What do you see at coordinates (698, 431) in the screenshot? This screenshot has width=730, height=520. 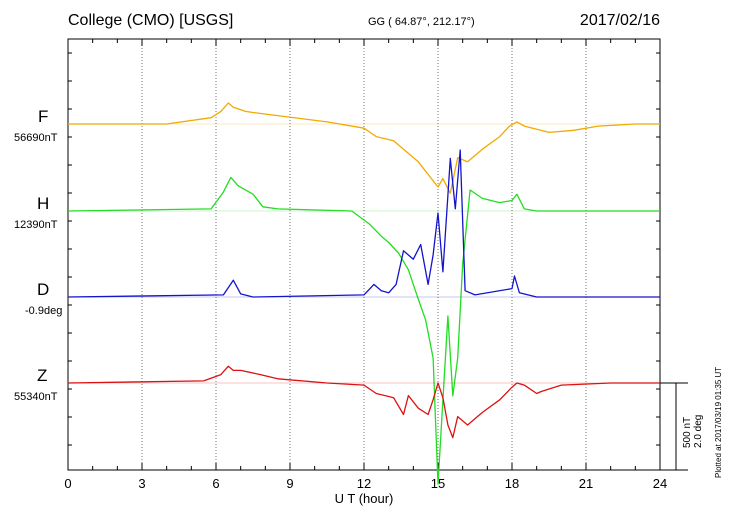 I see `scale-deg-label: 2.0 deg` at bounding box center [698, 431].